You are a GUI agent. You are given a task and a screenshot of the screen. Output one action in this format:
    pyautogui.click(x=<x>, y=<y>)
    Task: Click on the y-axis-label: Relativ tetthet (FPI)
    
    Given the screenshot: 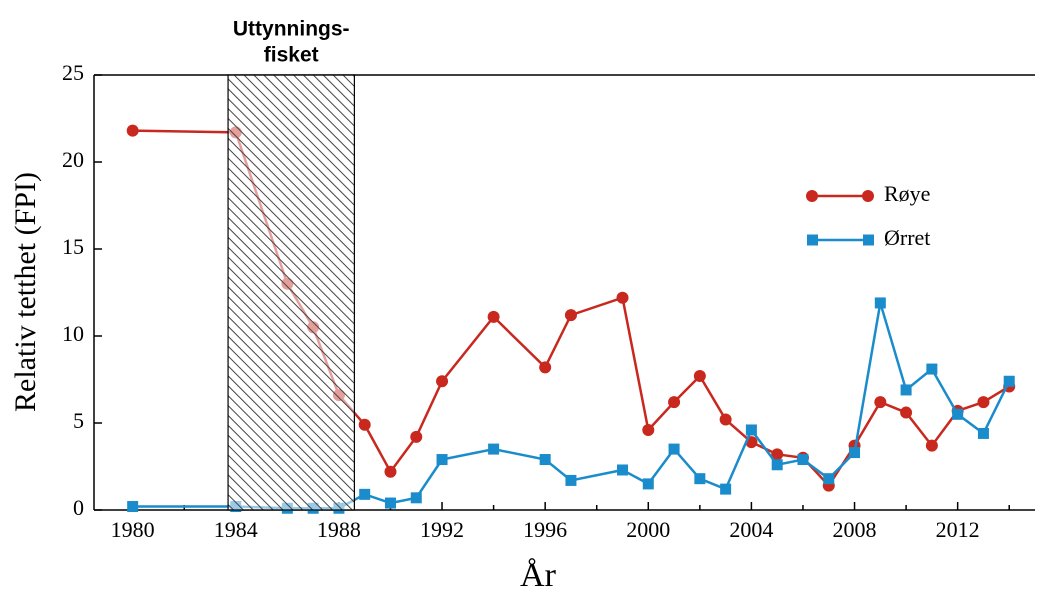 What is the action you would take?
    pyautogui.click(x=25, y=292)
    